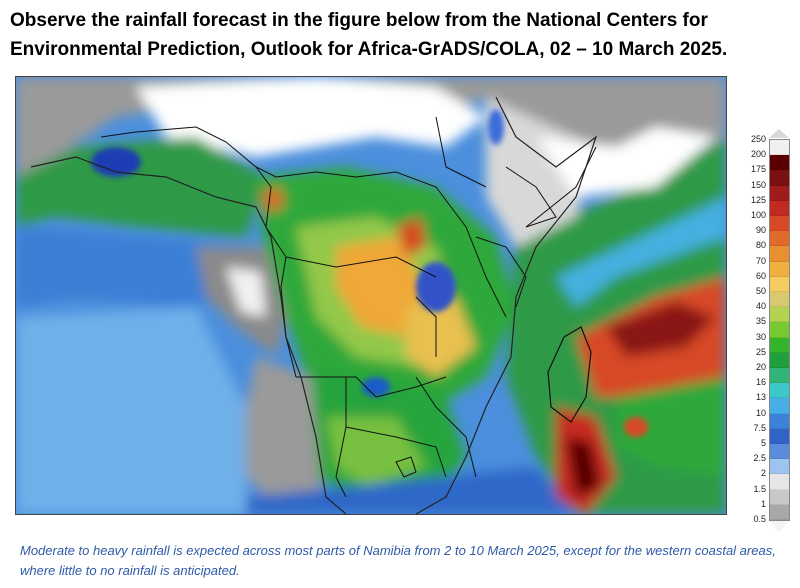  What do you see at coordinates (760, 245) in the screenshot?
I see `legend-tick-label: 80` at bounding box center [760, 245].